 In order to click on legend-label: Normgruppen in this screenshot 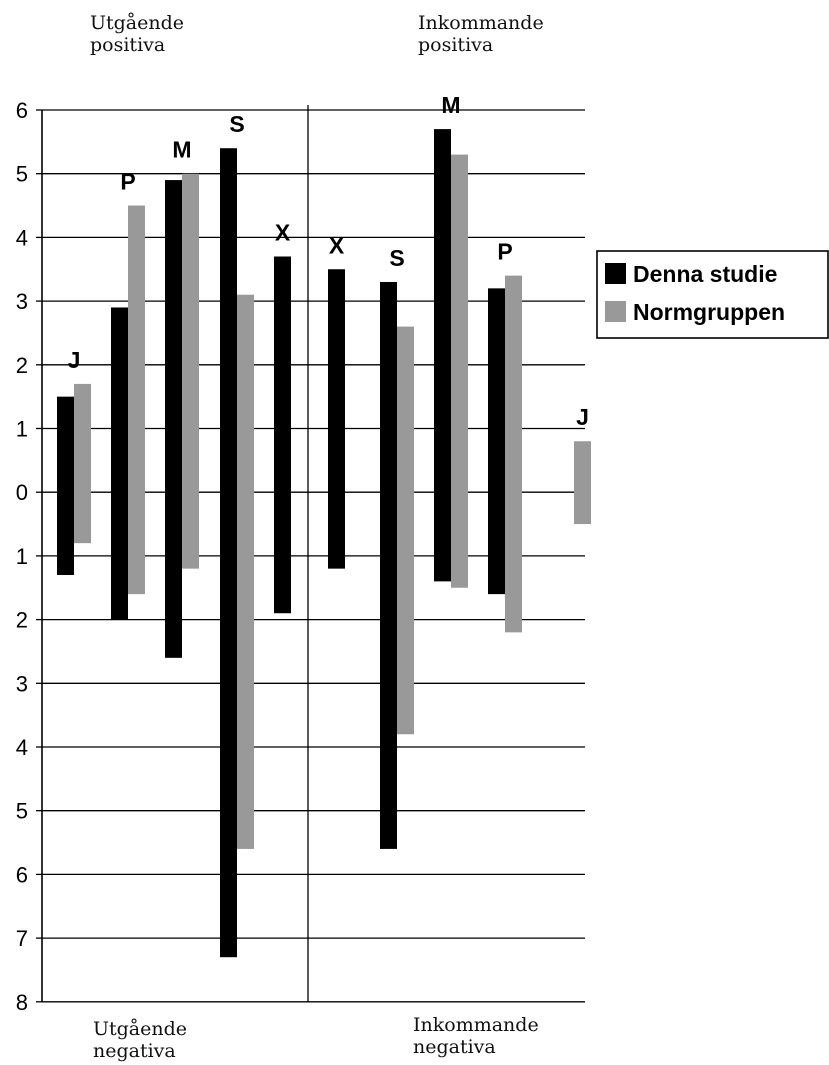, I will do `click(709, 312)`.